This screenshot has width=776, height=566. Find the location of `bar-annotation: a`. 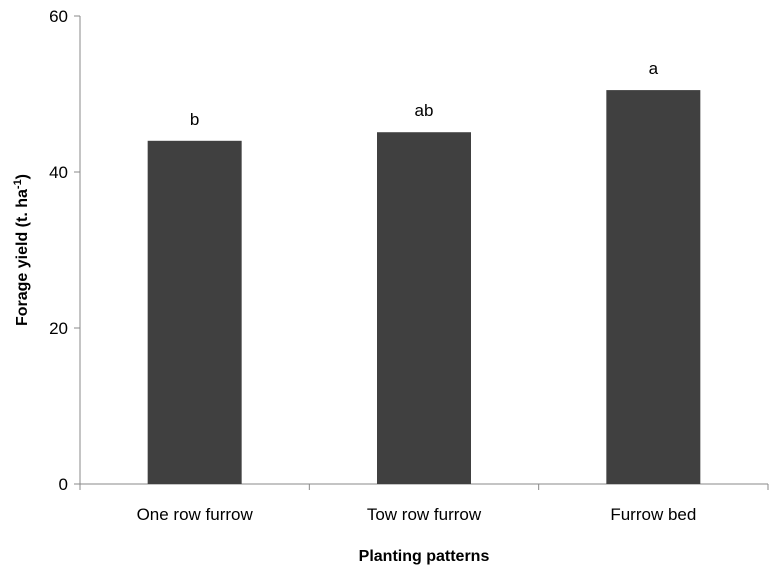

bar-annotation: a is located at coordinates (654, 68).